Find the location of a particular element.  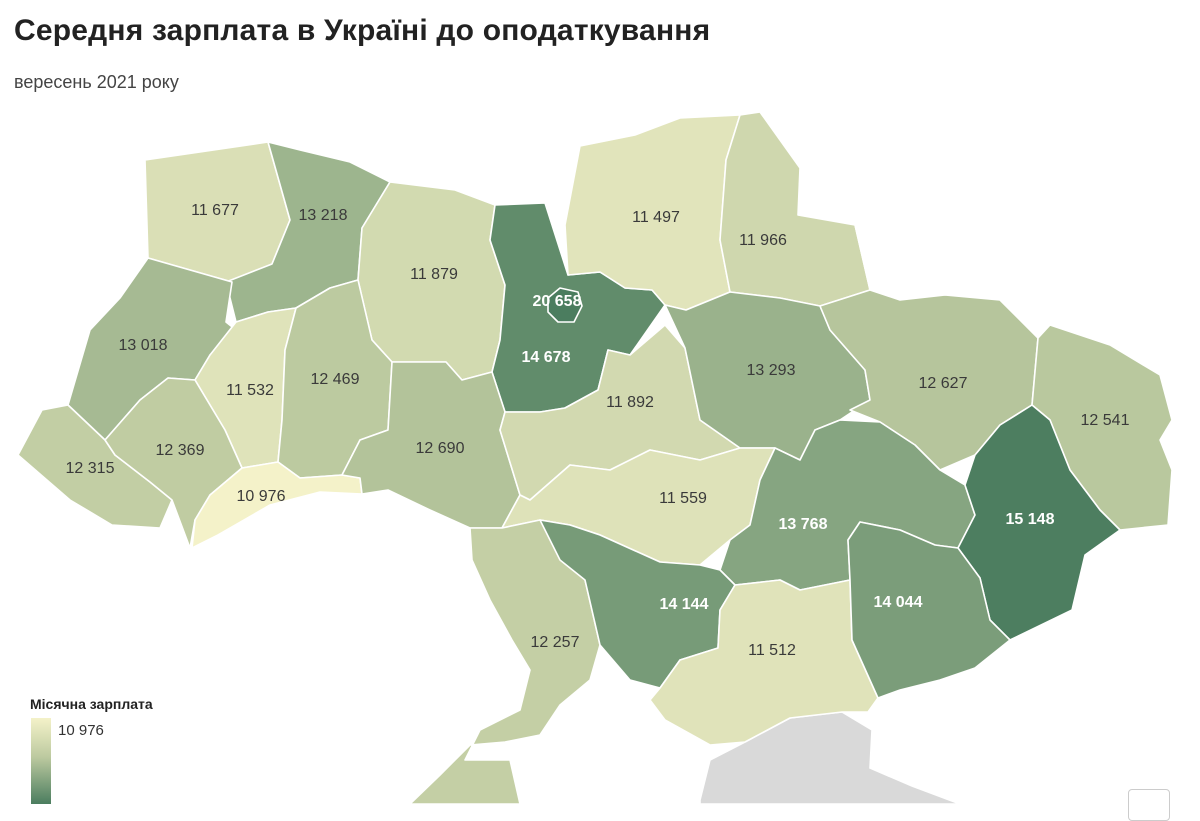

legend-title: Місячна зарплата is located at coordinates (91, 704).